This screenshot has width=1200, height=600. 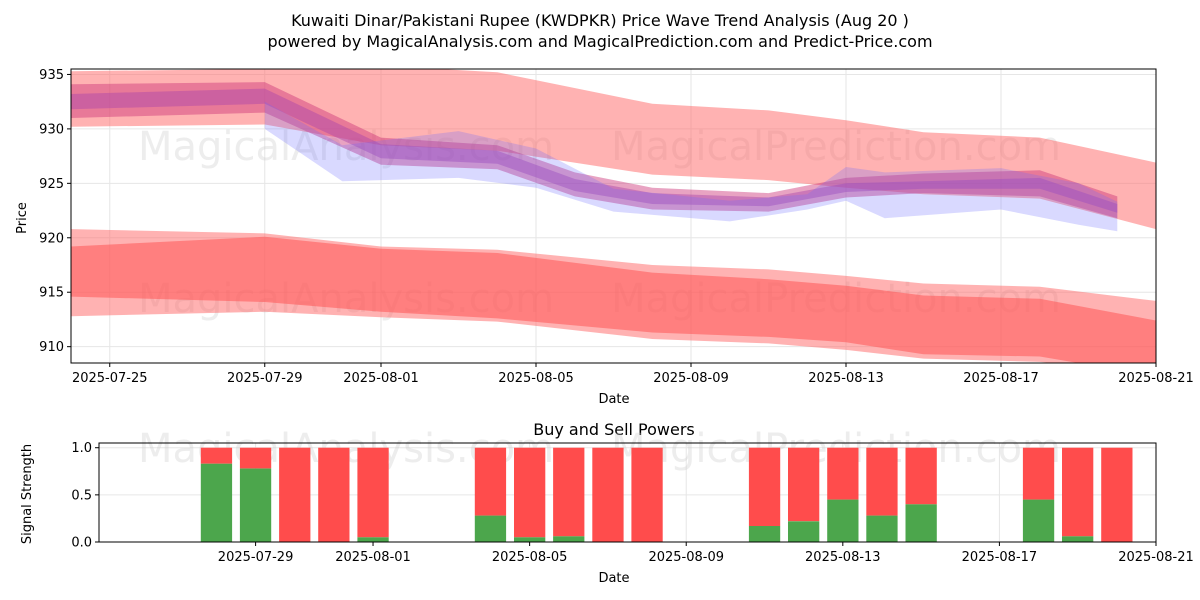 I want to click on signal-xtick-label-0: 2025-07-29, so click(x=256, y=557).